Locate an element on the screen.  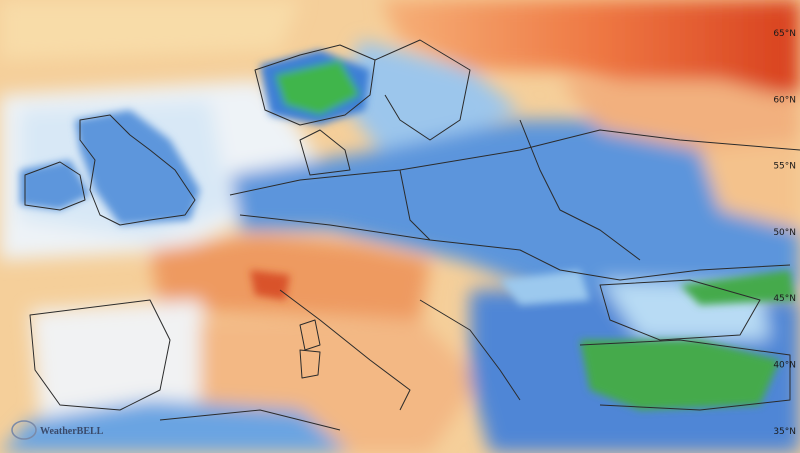
latitude-label: 65°N is located at coordinates (784, 34).